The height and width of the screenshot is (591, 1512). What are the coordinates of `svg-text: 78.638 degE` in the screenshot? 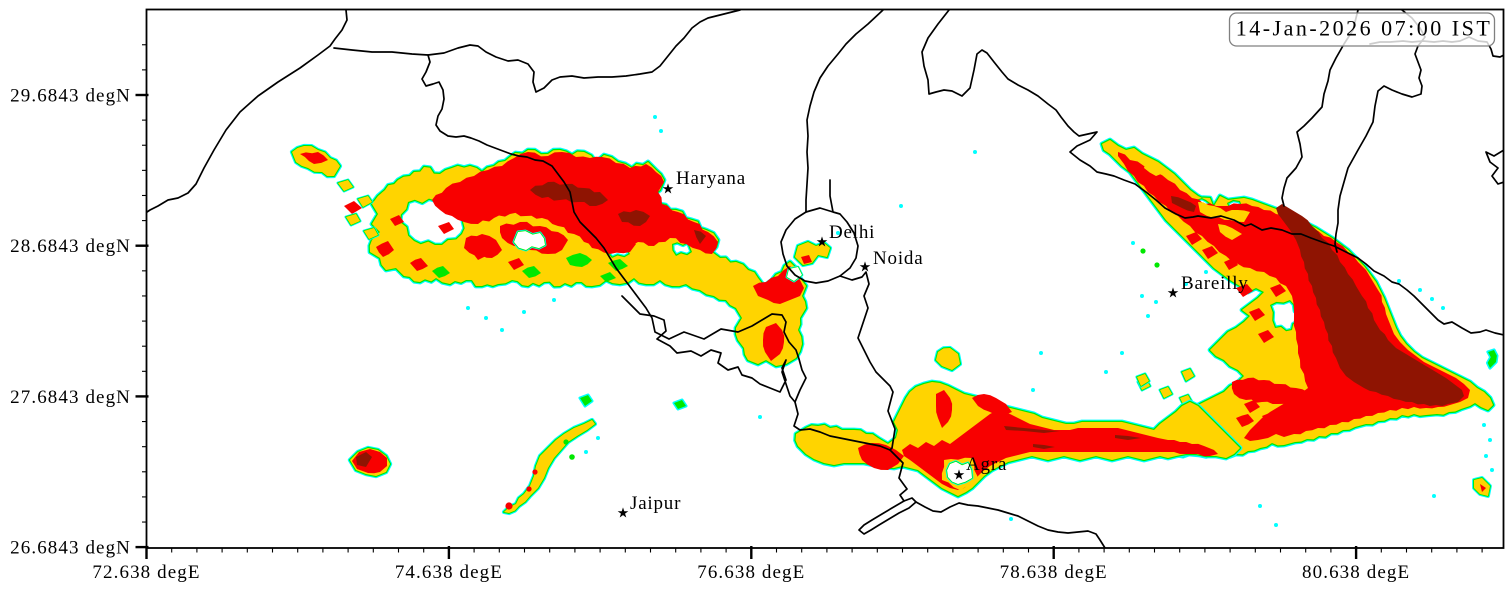 It's located at (1054, 572).